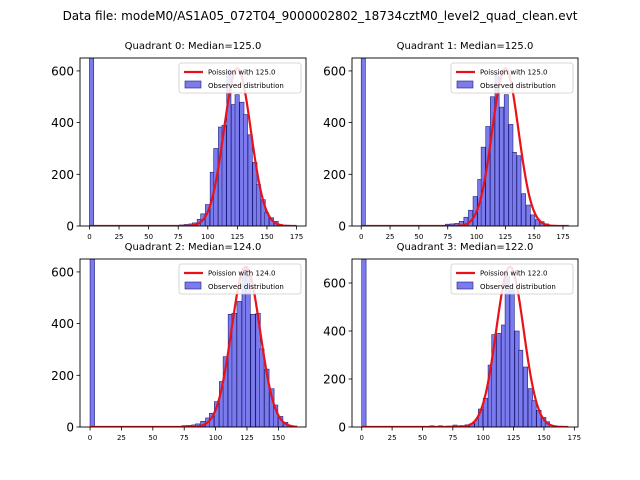 This screenshot has width=640, height=480. What do you see at coordinates (465, 46) in the screenshot?
I see `panel-title: Quadrant 1: Median=125.0` at bounding box center [465, 46].